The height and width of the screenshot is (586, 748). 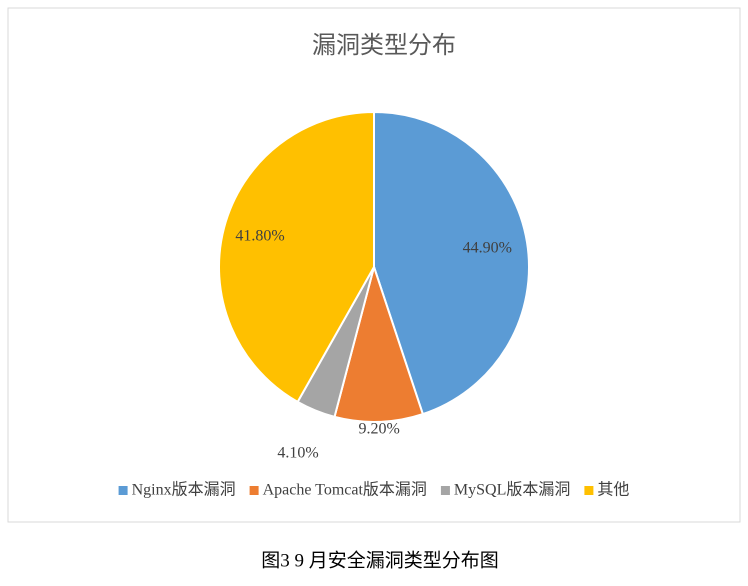 I want to click on data-label: 41.80%, so click(x=259, y=236).